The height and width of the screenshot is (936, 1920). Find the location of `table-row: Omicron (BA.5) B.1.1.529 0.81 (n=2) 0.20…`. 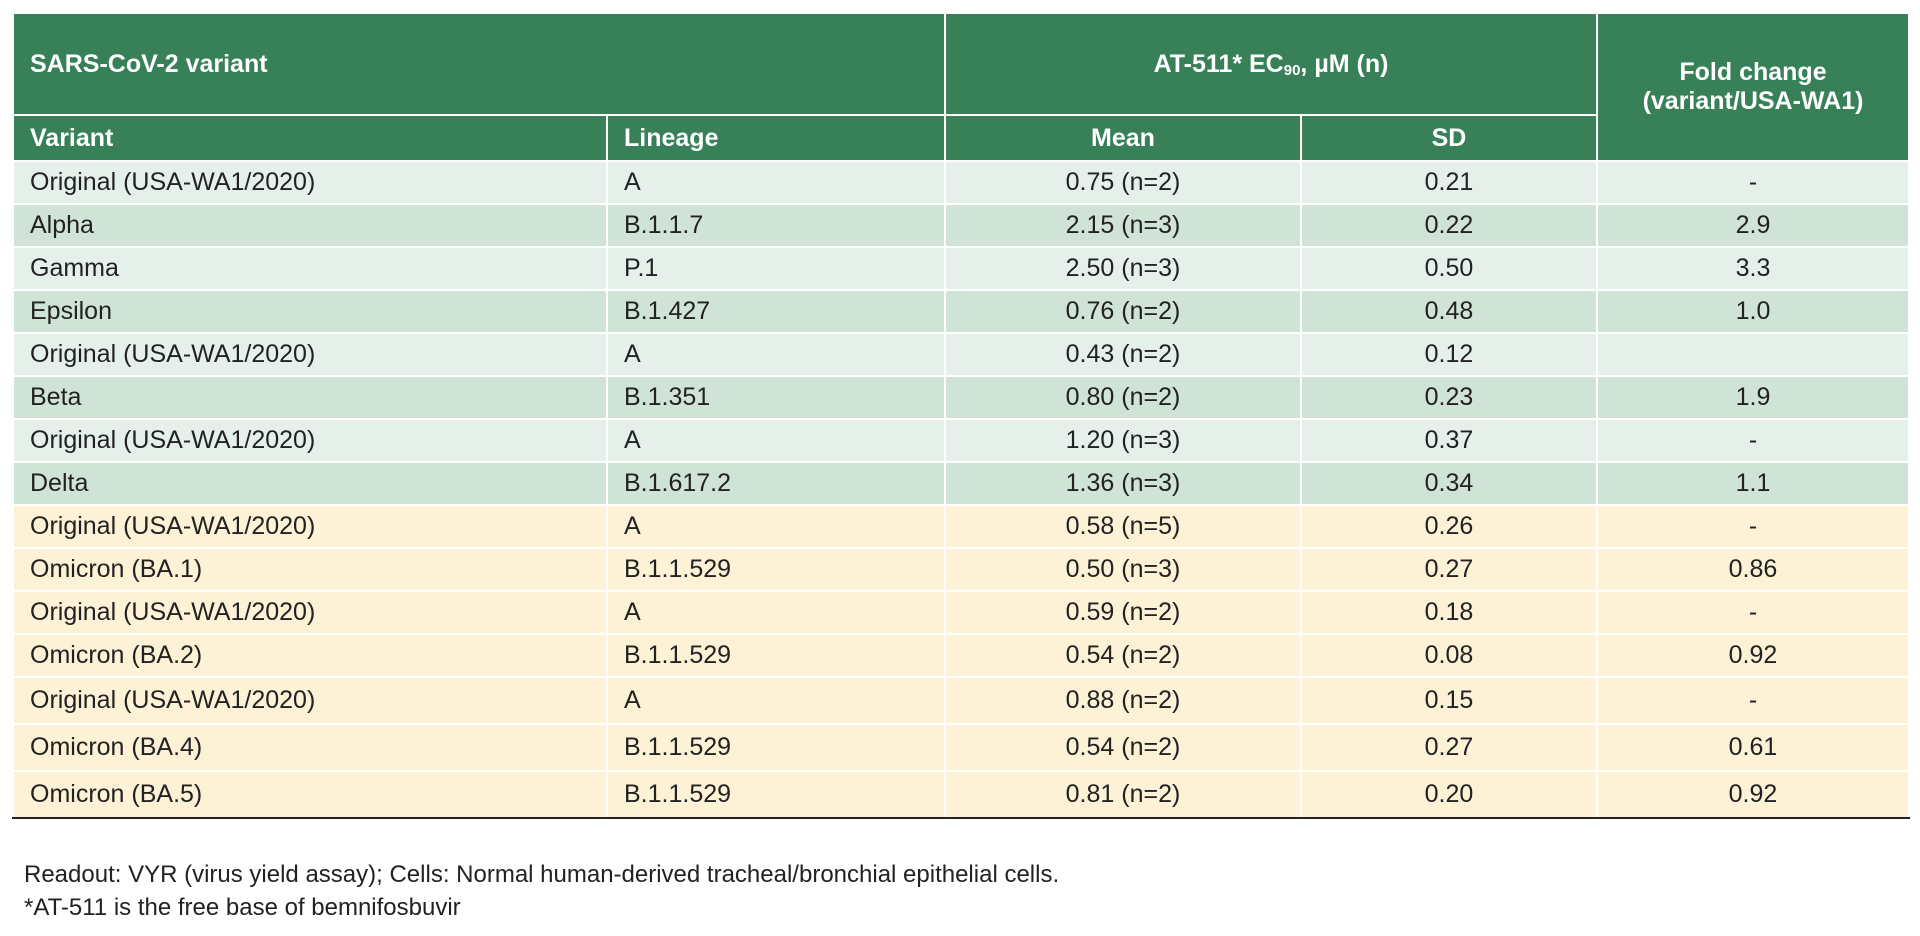

table-row: Omicron (BA.5) B.1.1.529 0.81 (n=2) 0.20… is located at coordinates (961, 795).